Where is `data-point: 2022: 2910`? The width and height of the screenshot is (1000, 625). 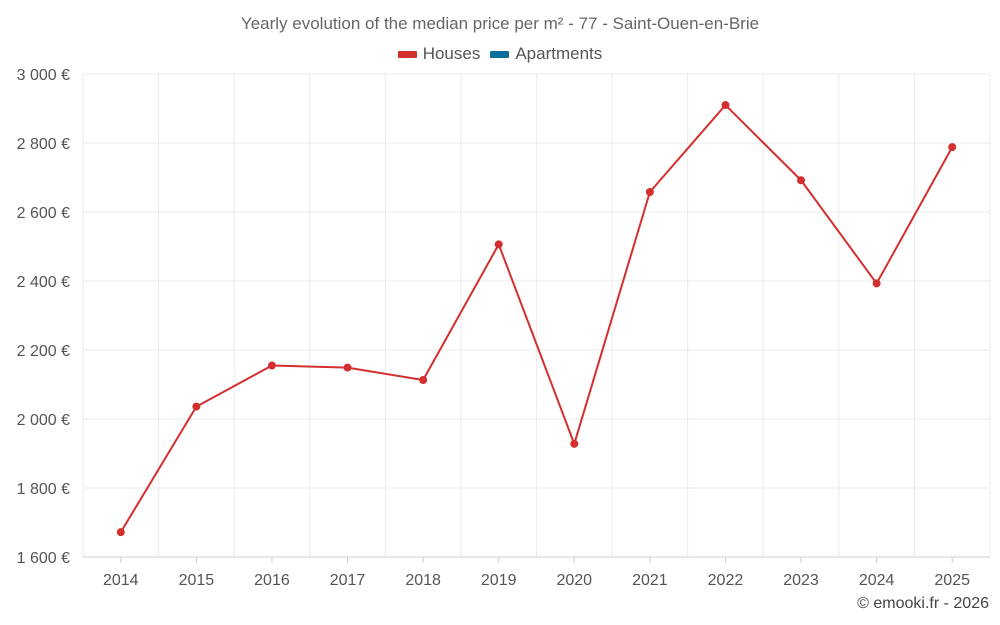 data-point: 2022: 2910 is located at coordinates (725, 105).